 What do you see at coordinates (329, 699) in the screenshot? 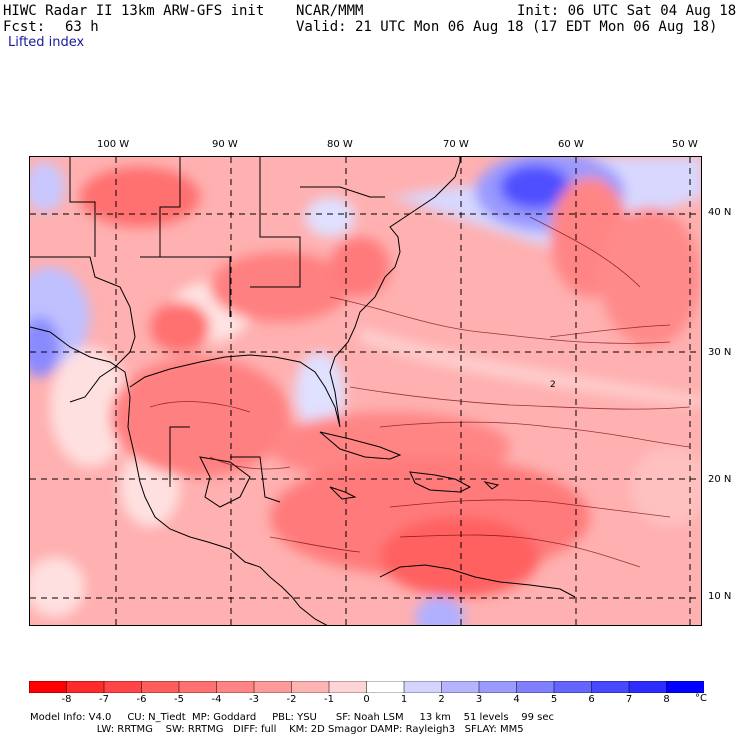
I see `colorbar-tick-label: -1` at bounding box center [329, 699].